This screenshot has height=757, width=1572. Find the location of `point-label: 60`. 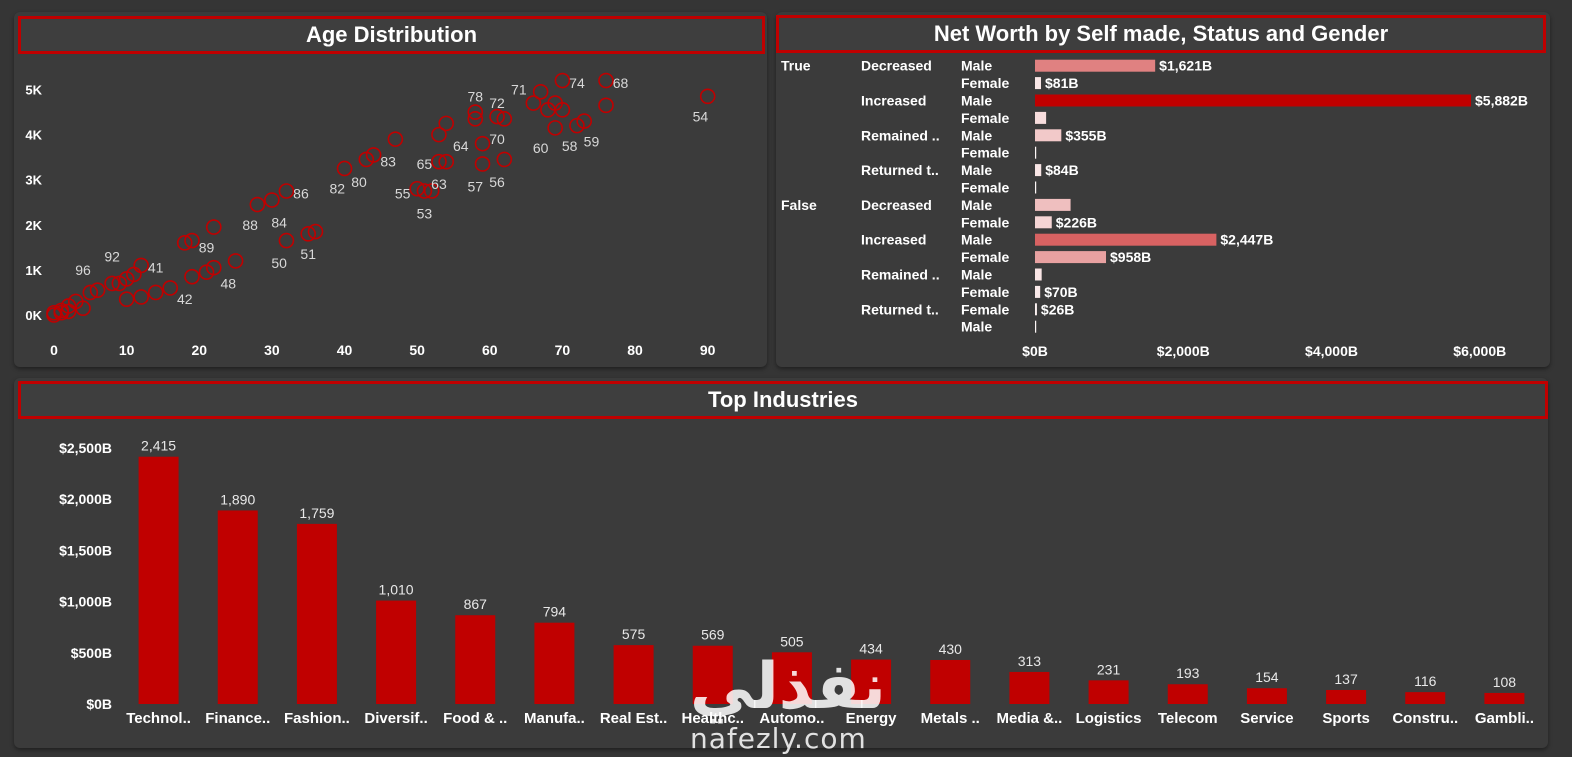

point-label: 60 is located at coordinates (541, 148).